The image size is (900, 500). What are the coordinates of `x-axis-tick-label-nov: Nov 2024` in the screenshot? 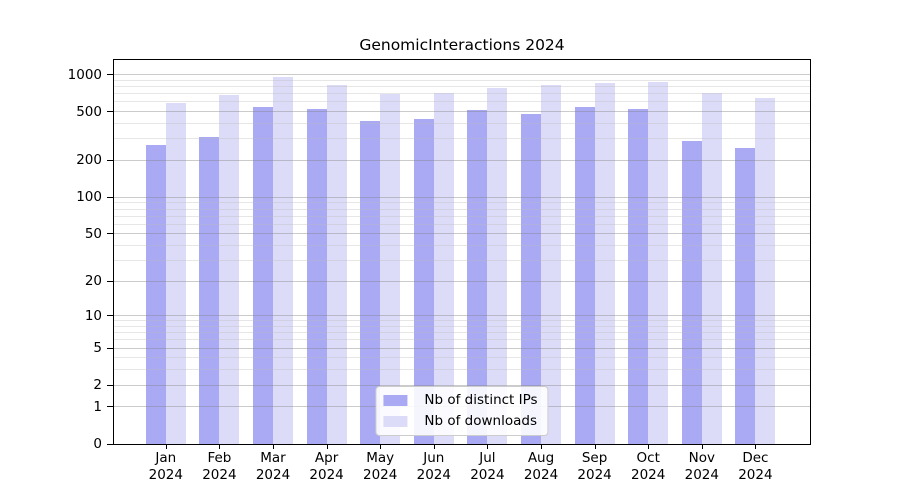 It's located at (701, 466).